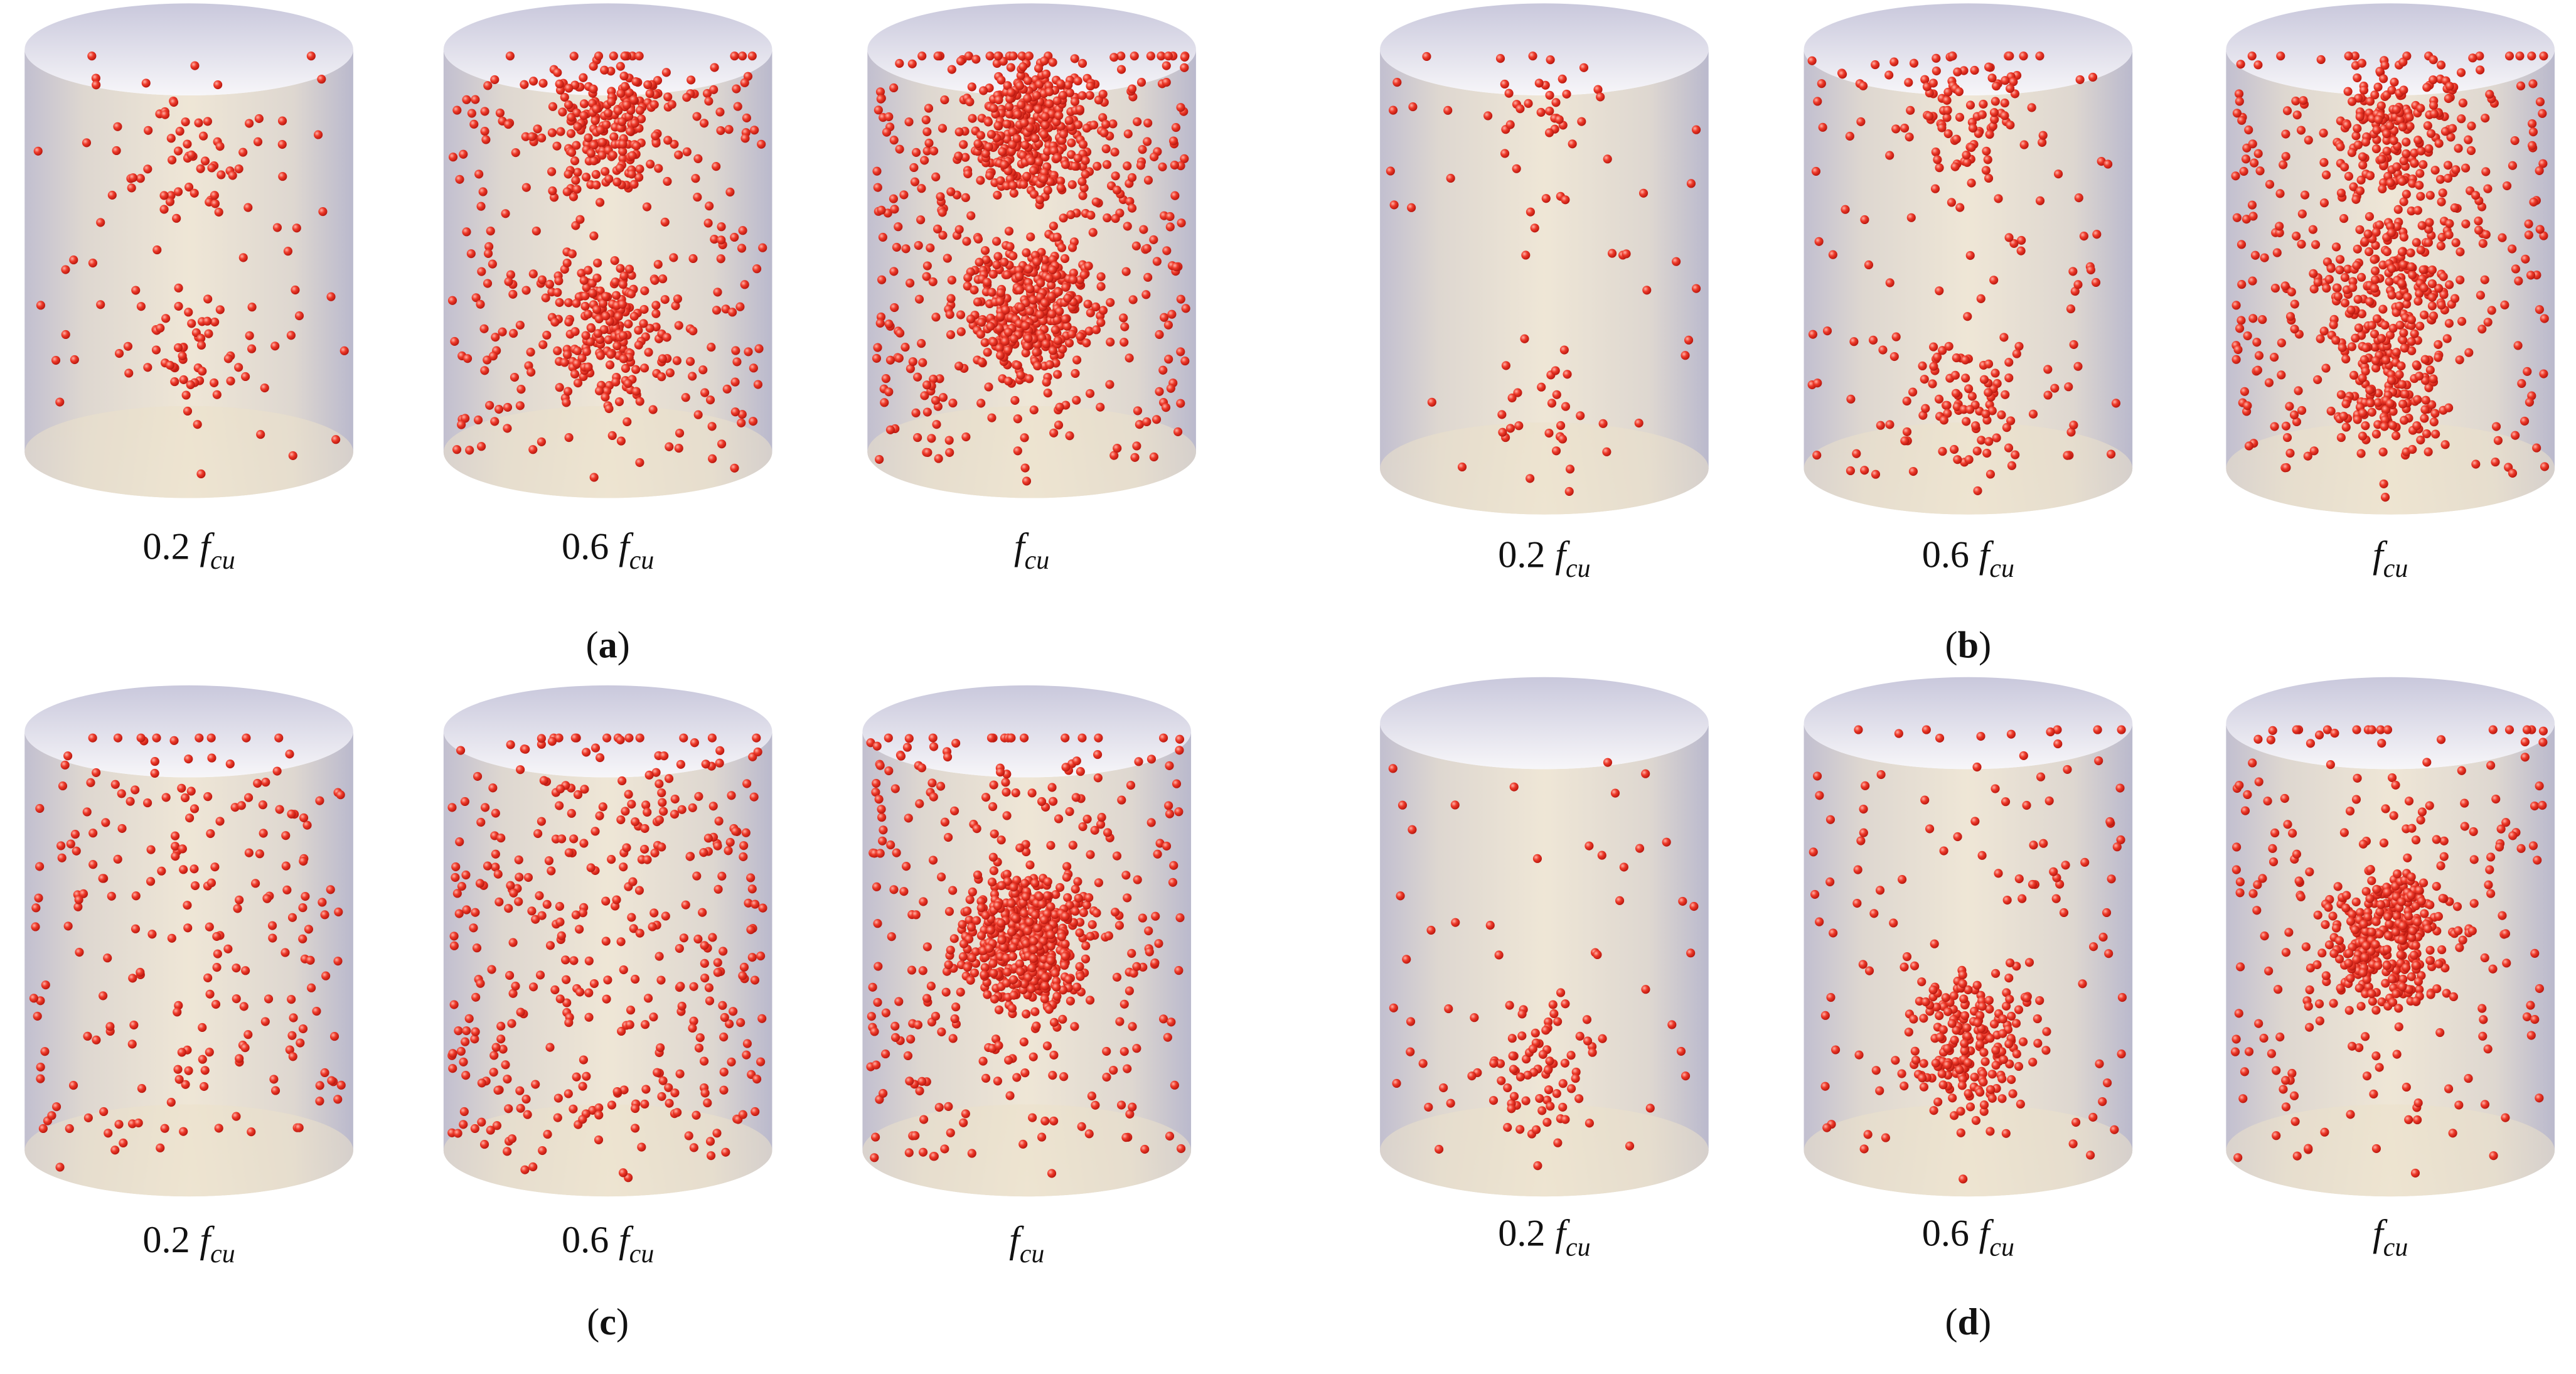 This screenshot has height=1374, width=2576. I want to click on cylinder-base-overlay, so click(2390, 468).